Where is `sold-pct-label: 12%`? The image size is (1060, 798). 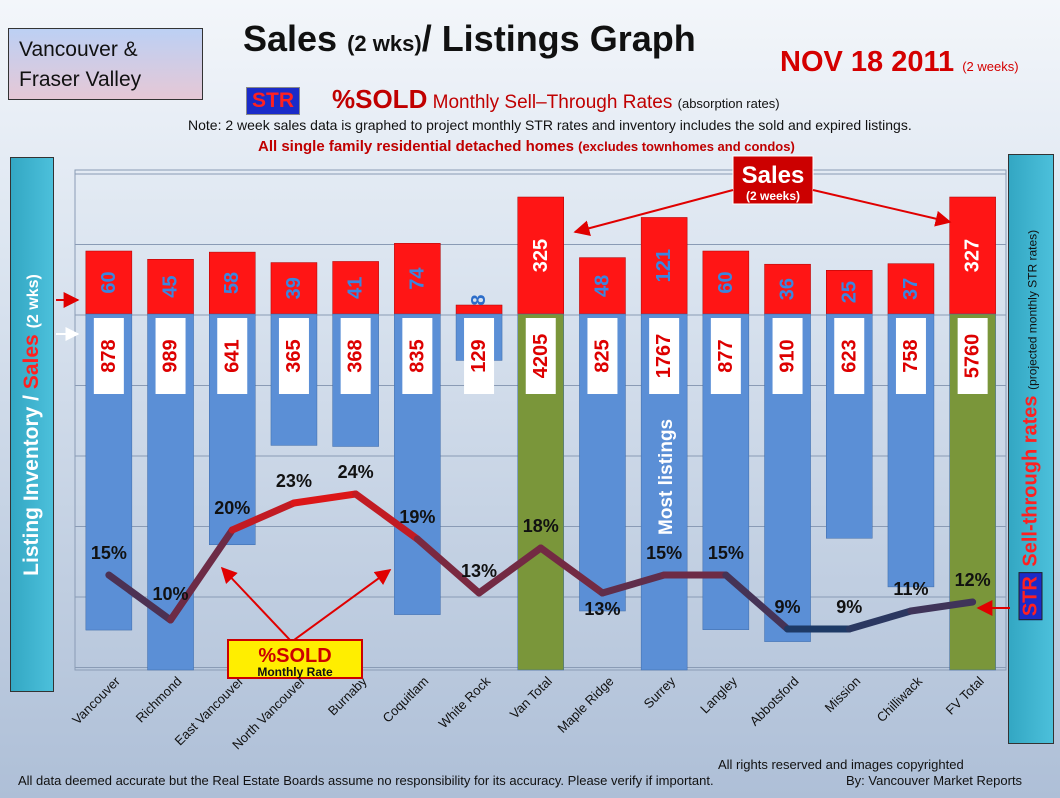
sold-pct-label: 12% is located at coordinates (973, 580).